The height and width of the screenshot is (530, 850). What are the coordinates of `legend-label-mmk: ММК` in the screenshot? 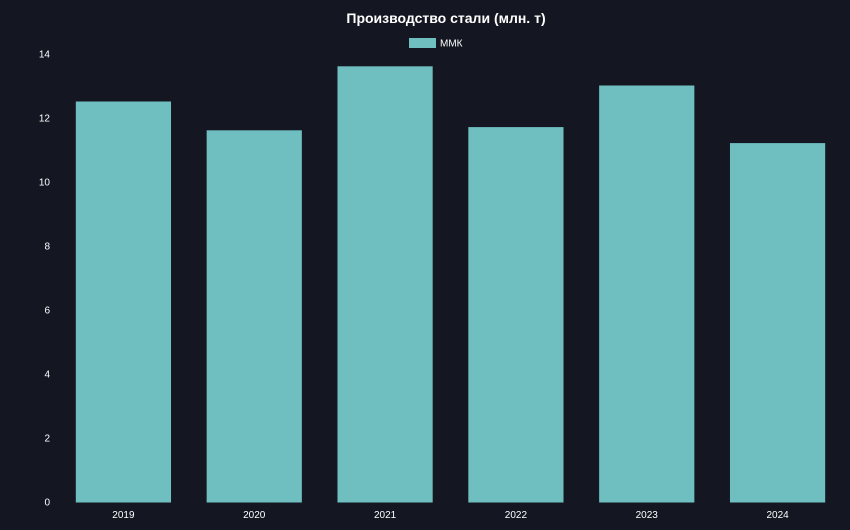 It's located at (451, 44).